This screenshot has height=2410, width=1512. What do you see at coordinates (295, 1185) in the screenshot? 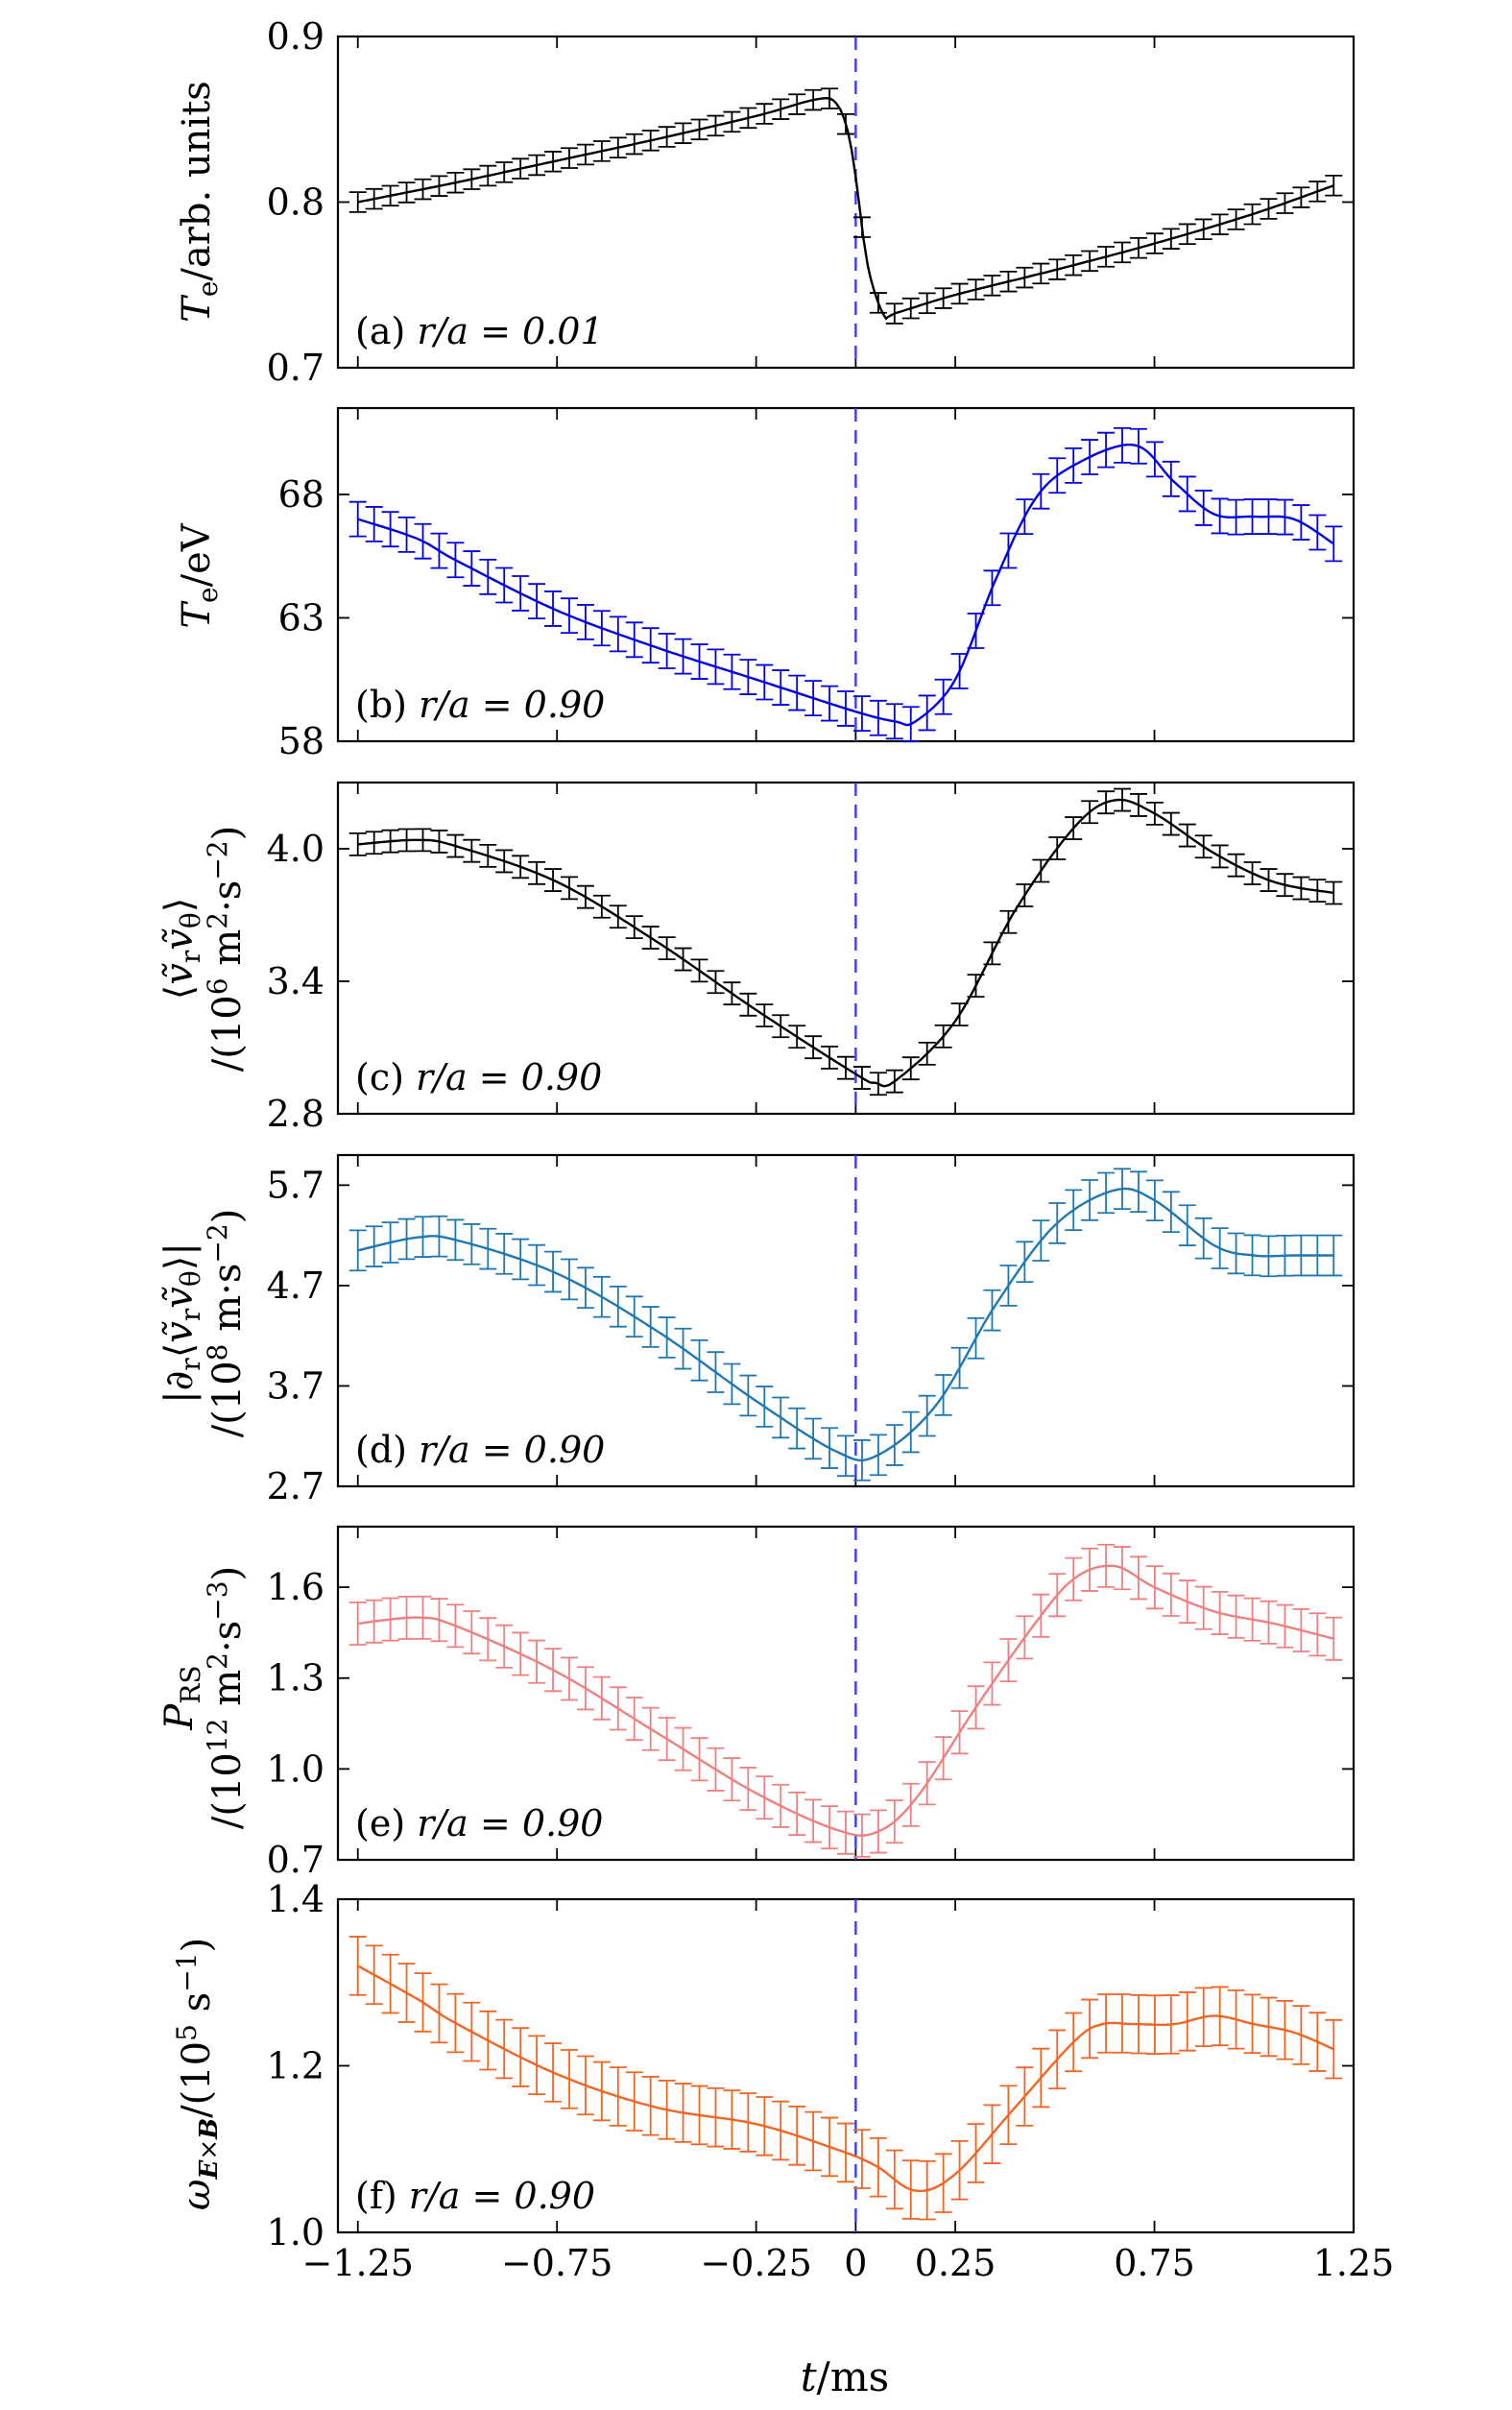
I see `y-tick-label: 5.7` at bounding box center [295, 1185].